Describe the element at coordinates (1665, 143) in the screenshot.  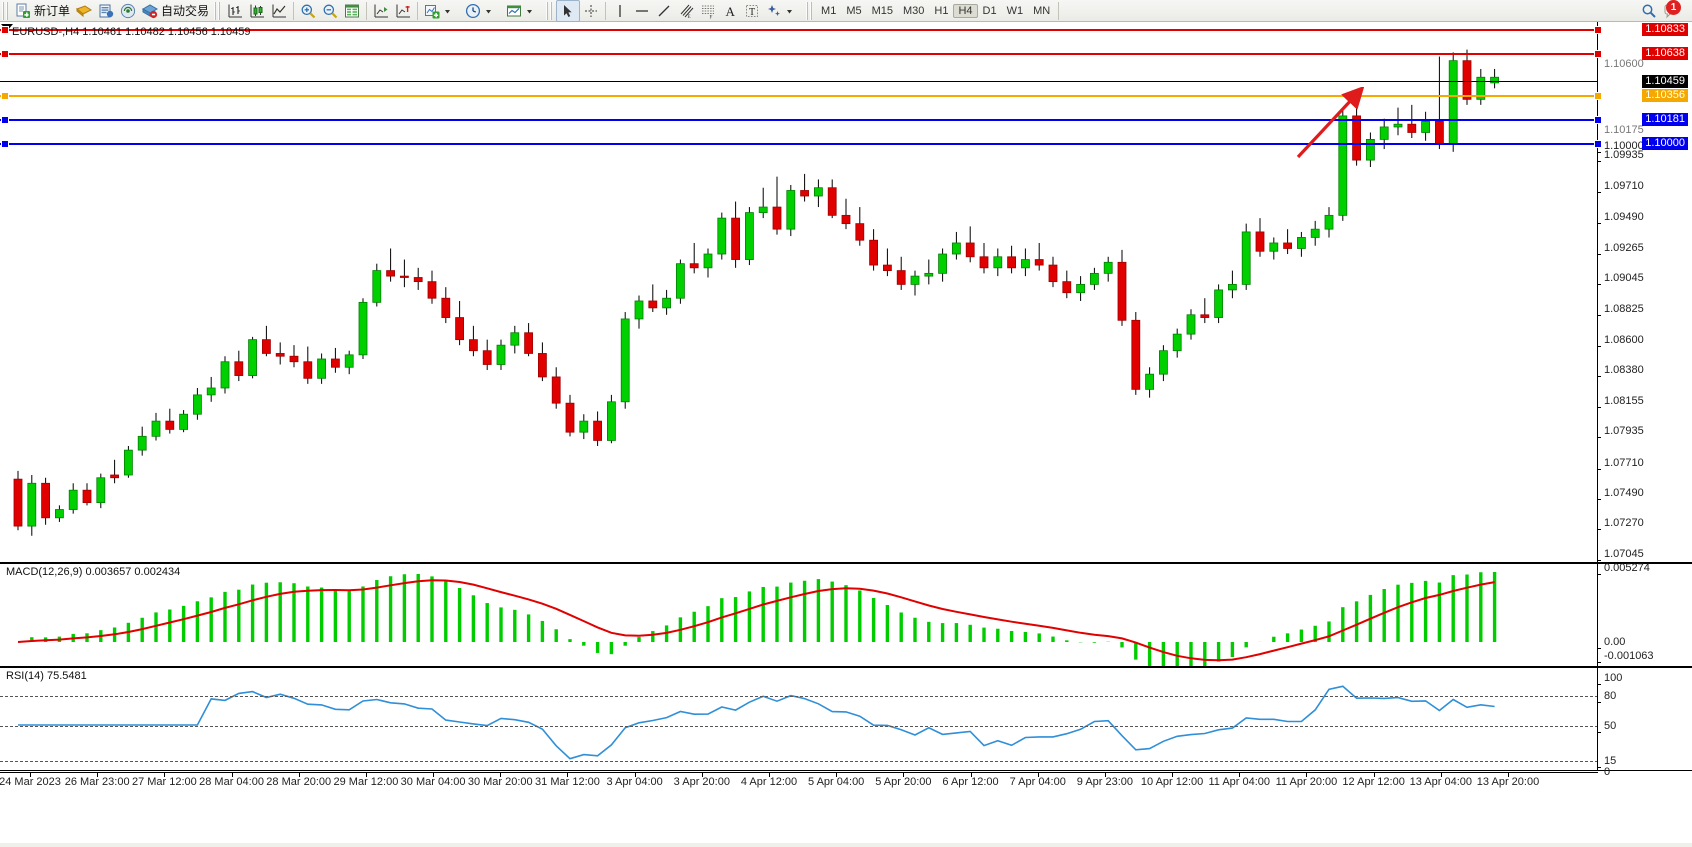
I see `support-line-2-label: 1.10000` at that location.